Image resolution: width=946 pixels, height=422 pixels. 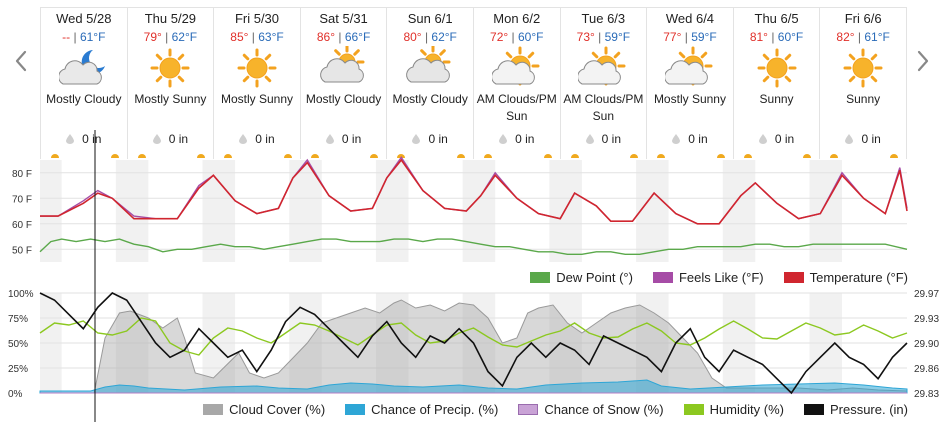 I want to click on next-days-button, so click(x=923, y=61).